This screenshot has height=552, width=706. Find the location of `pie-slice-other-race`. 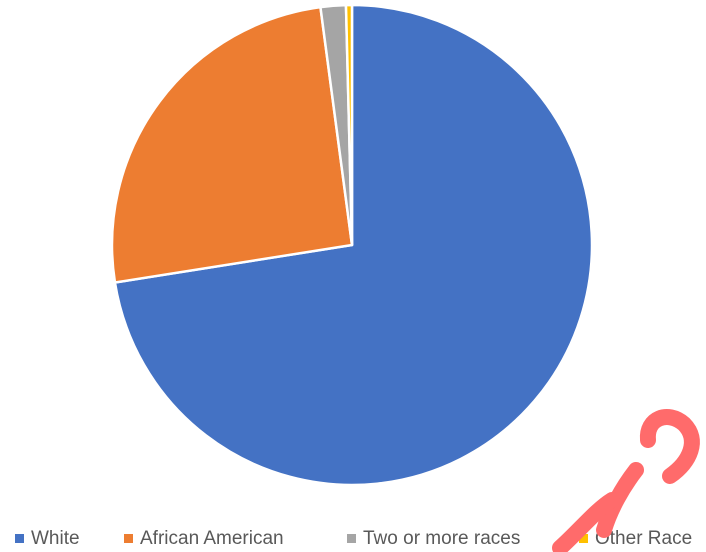

pie-slice-other-race is located at coordinates (349, 125).